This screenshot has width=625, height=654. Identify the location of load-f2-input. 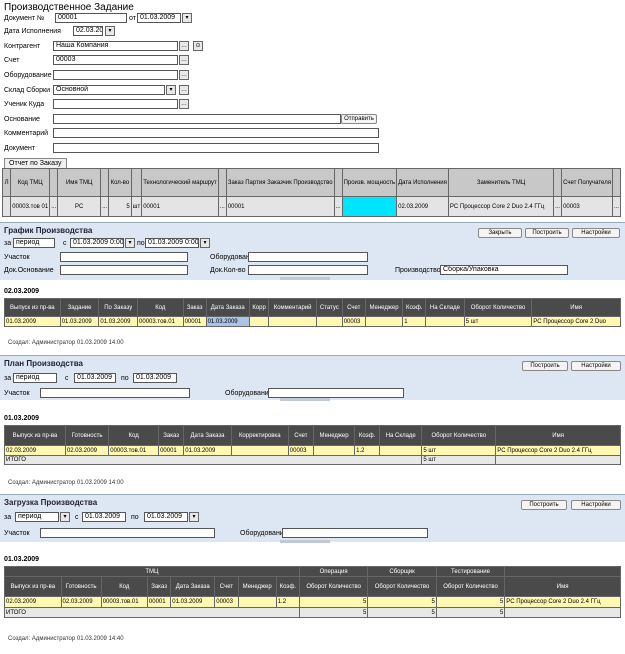
(355, 533).